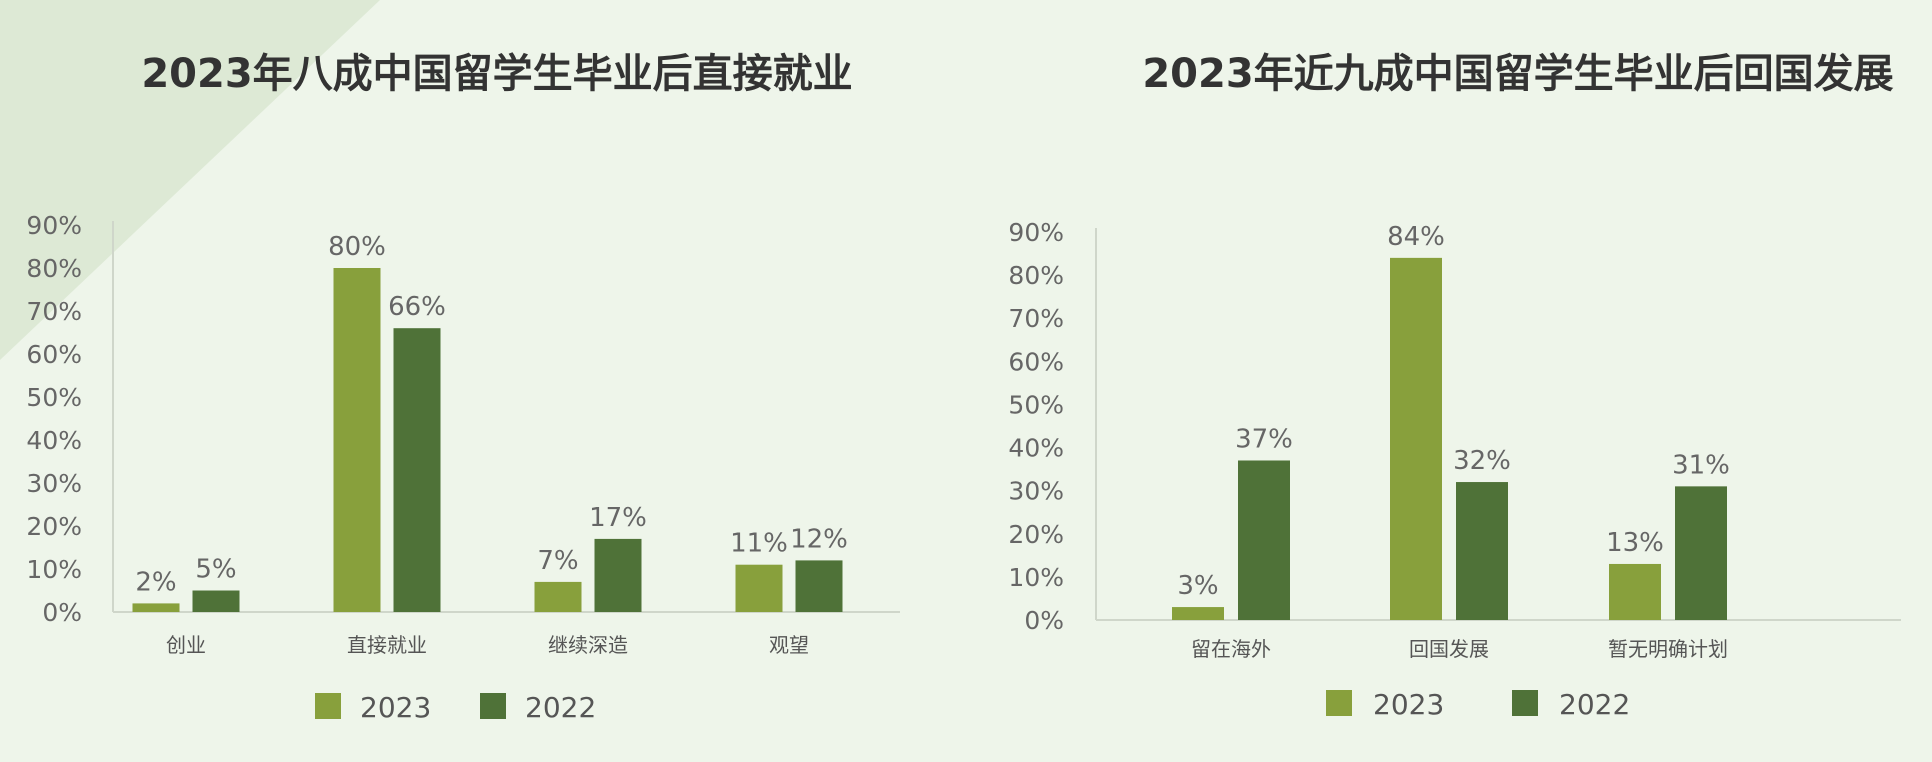 The image size is (1932, 762). I want to click on category-label: 回国发展, so click(1449, 649).